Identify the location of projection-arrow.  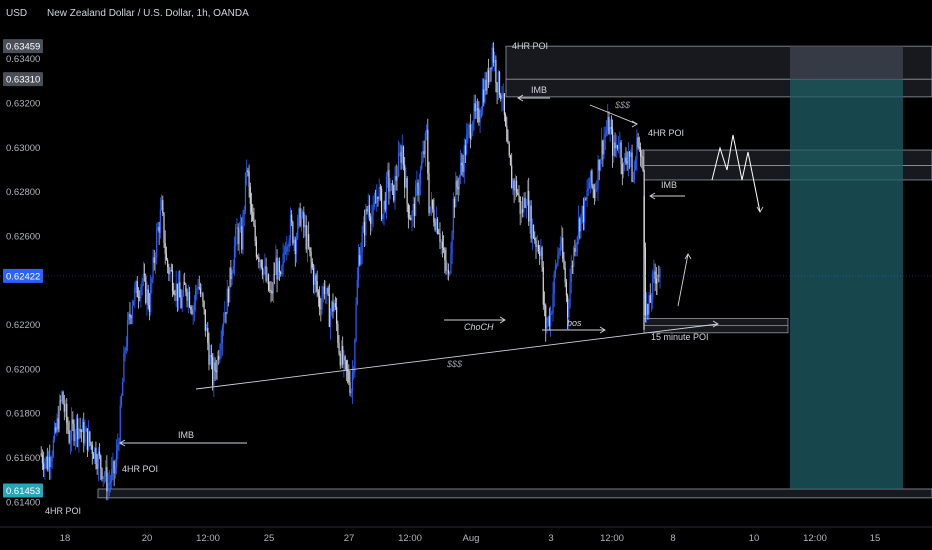
(683, 280).